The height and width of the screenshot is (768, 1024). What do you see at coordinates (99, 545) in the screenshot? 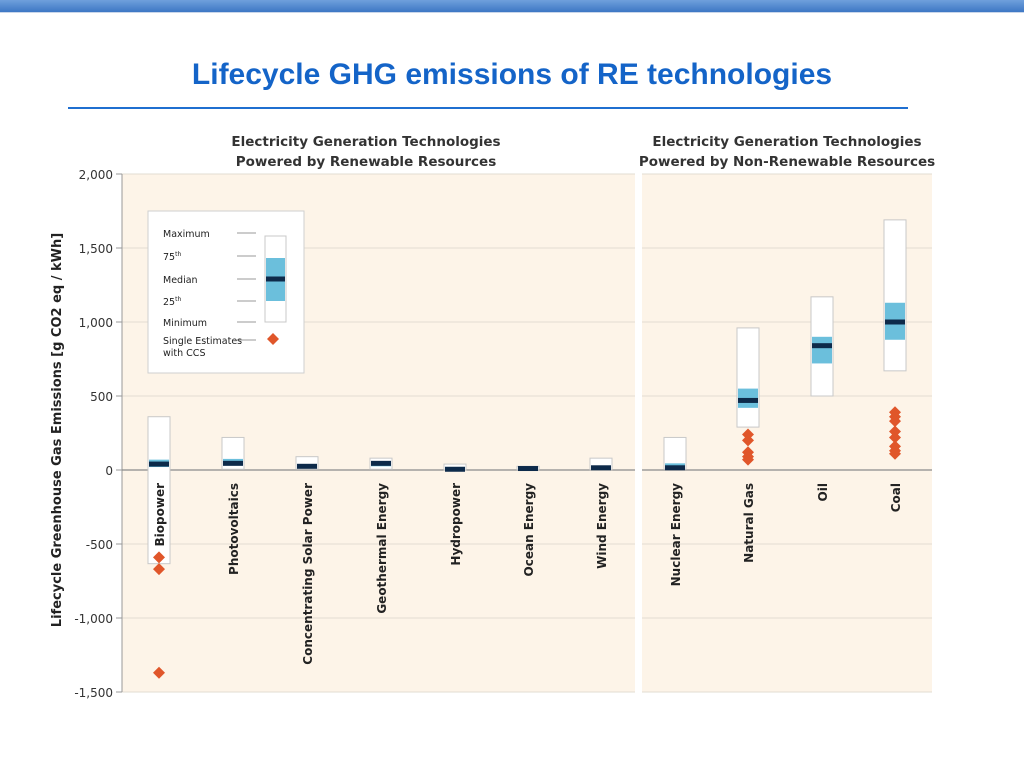
I see `y-tick-label: -500` at bounding box center [99, 545].